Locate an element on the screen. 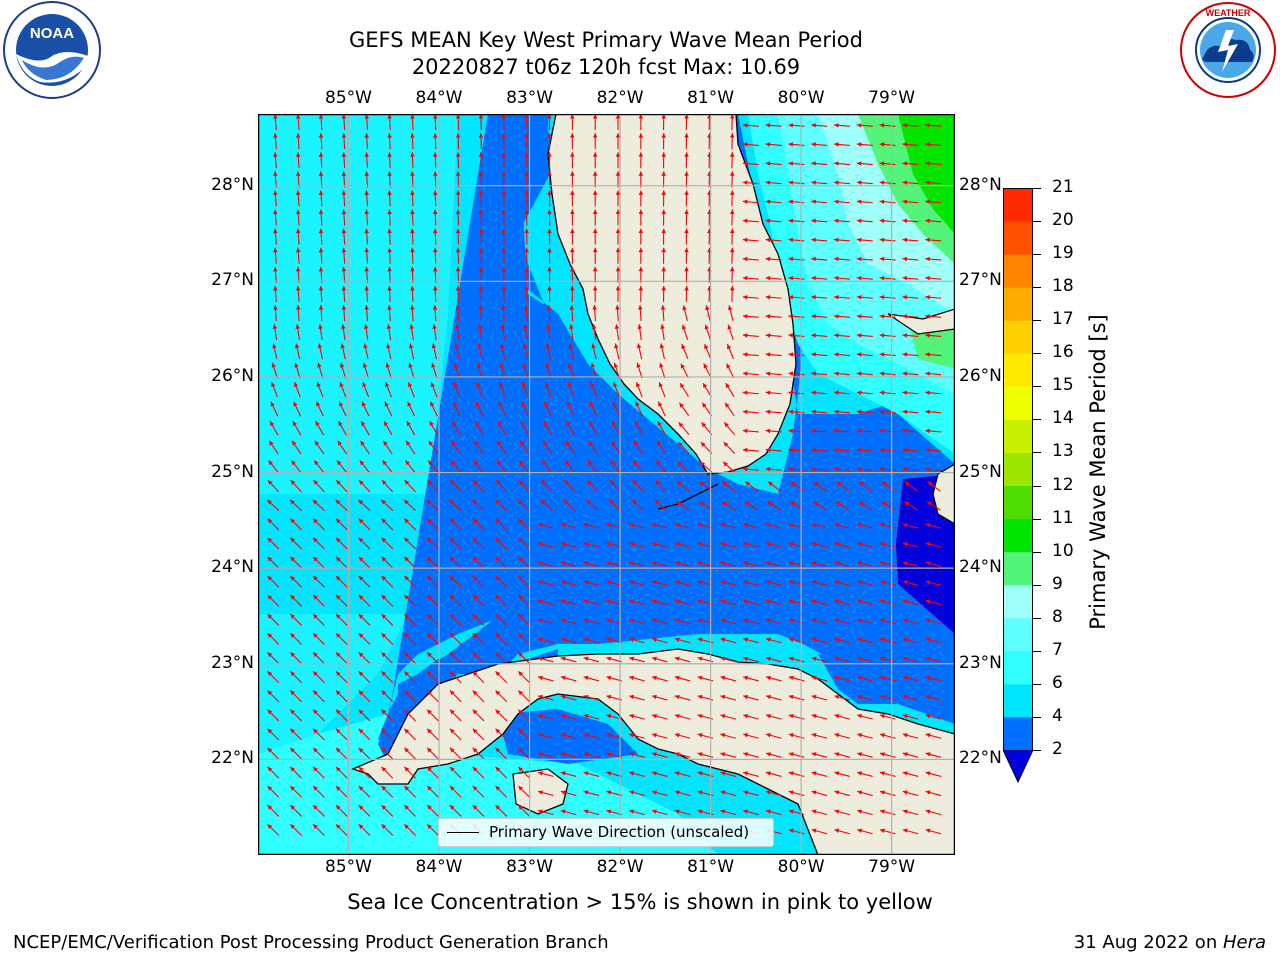  noaa-logo-text: NOAA is located at coordinates (52, 33).